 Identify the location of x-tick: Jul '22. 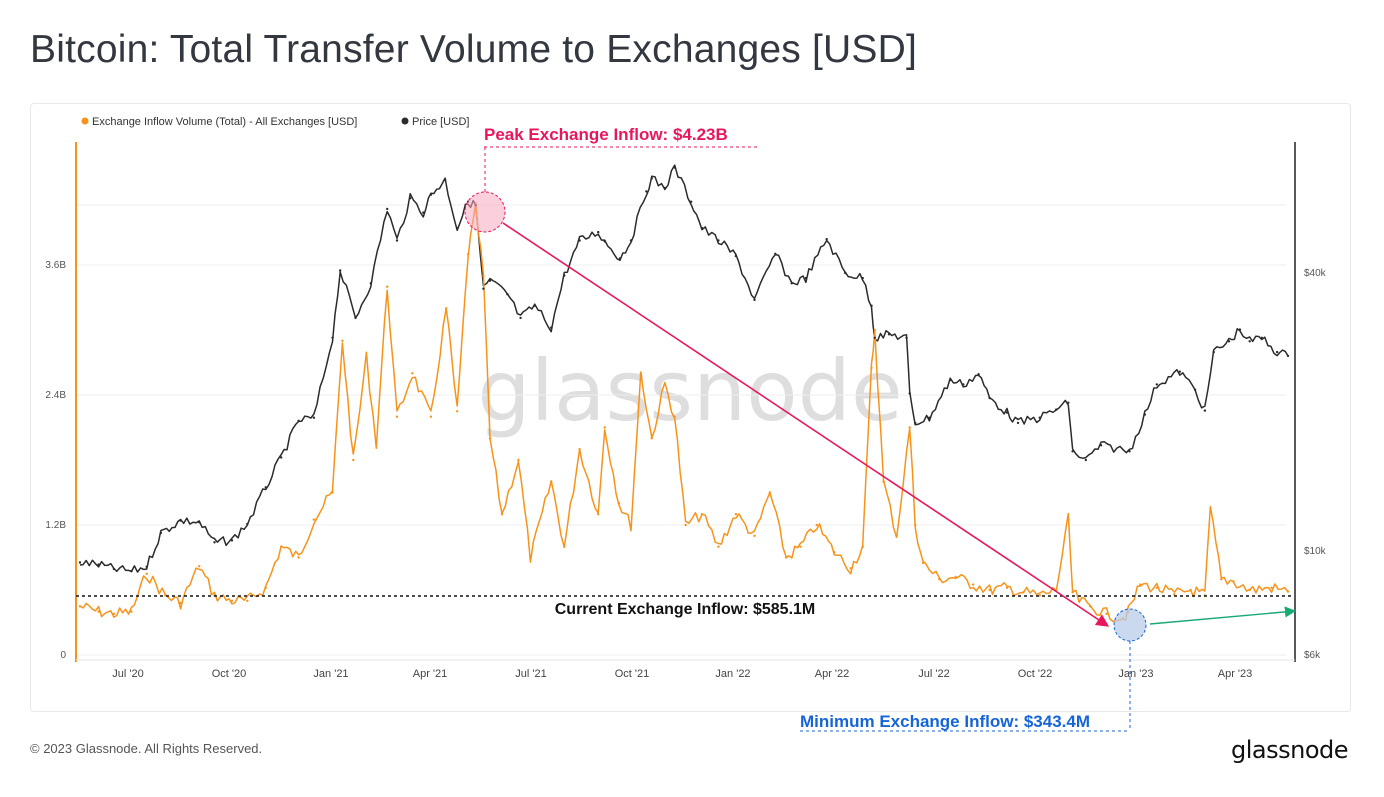
(933, 674).